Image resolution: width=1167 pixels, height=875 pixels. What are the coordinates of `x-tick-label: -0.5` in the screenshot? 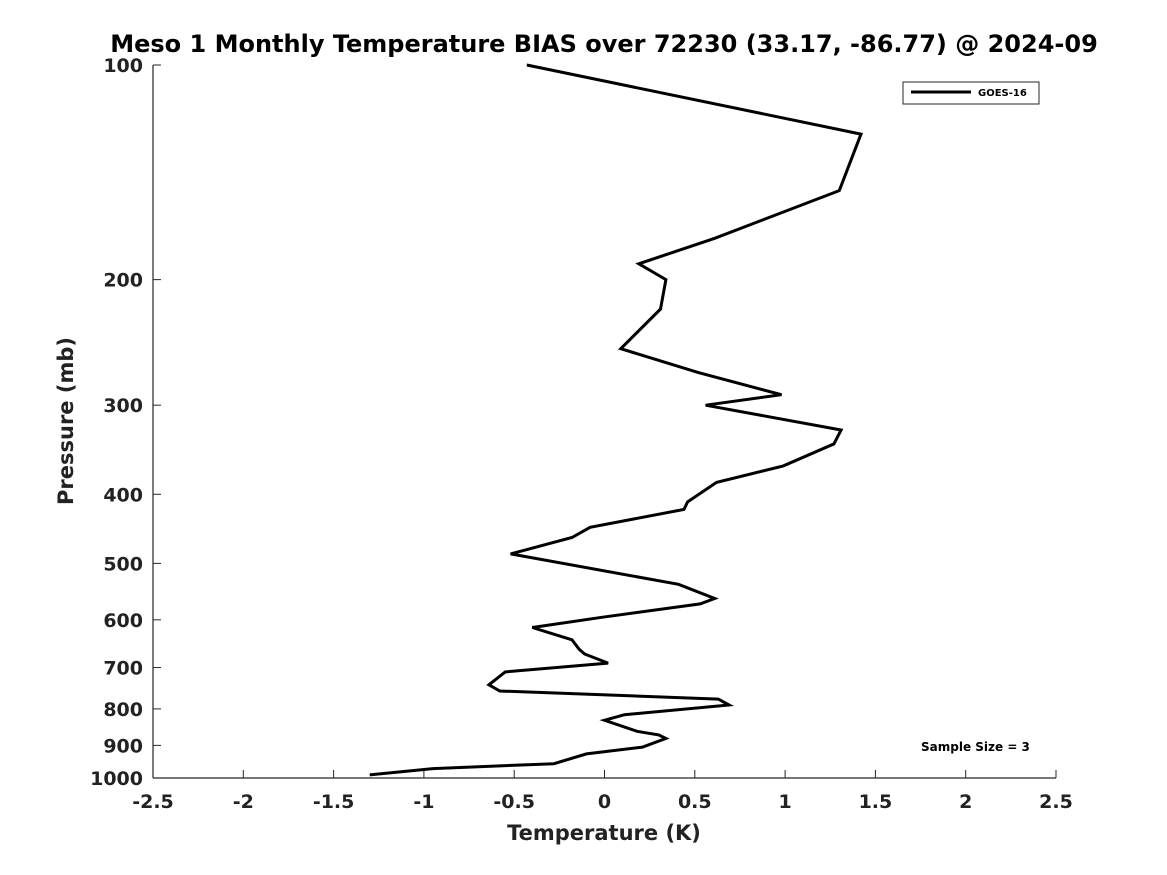 It's located at (514, 802).